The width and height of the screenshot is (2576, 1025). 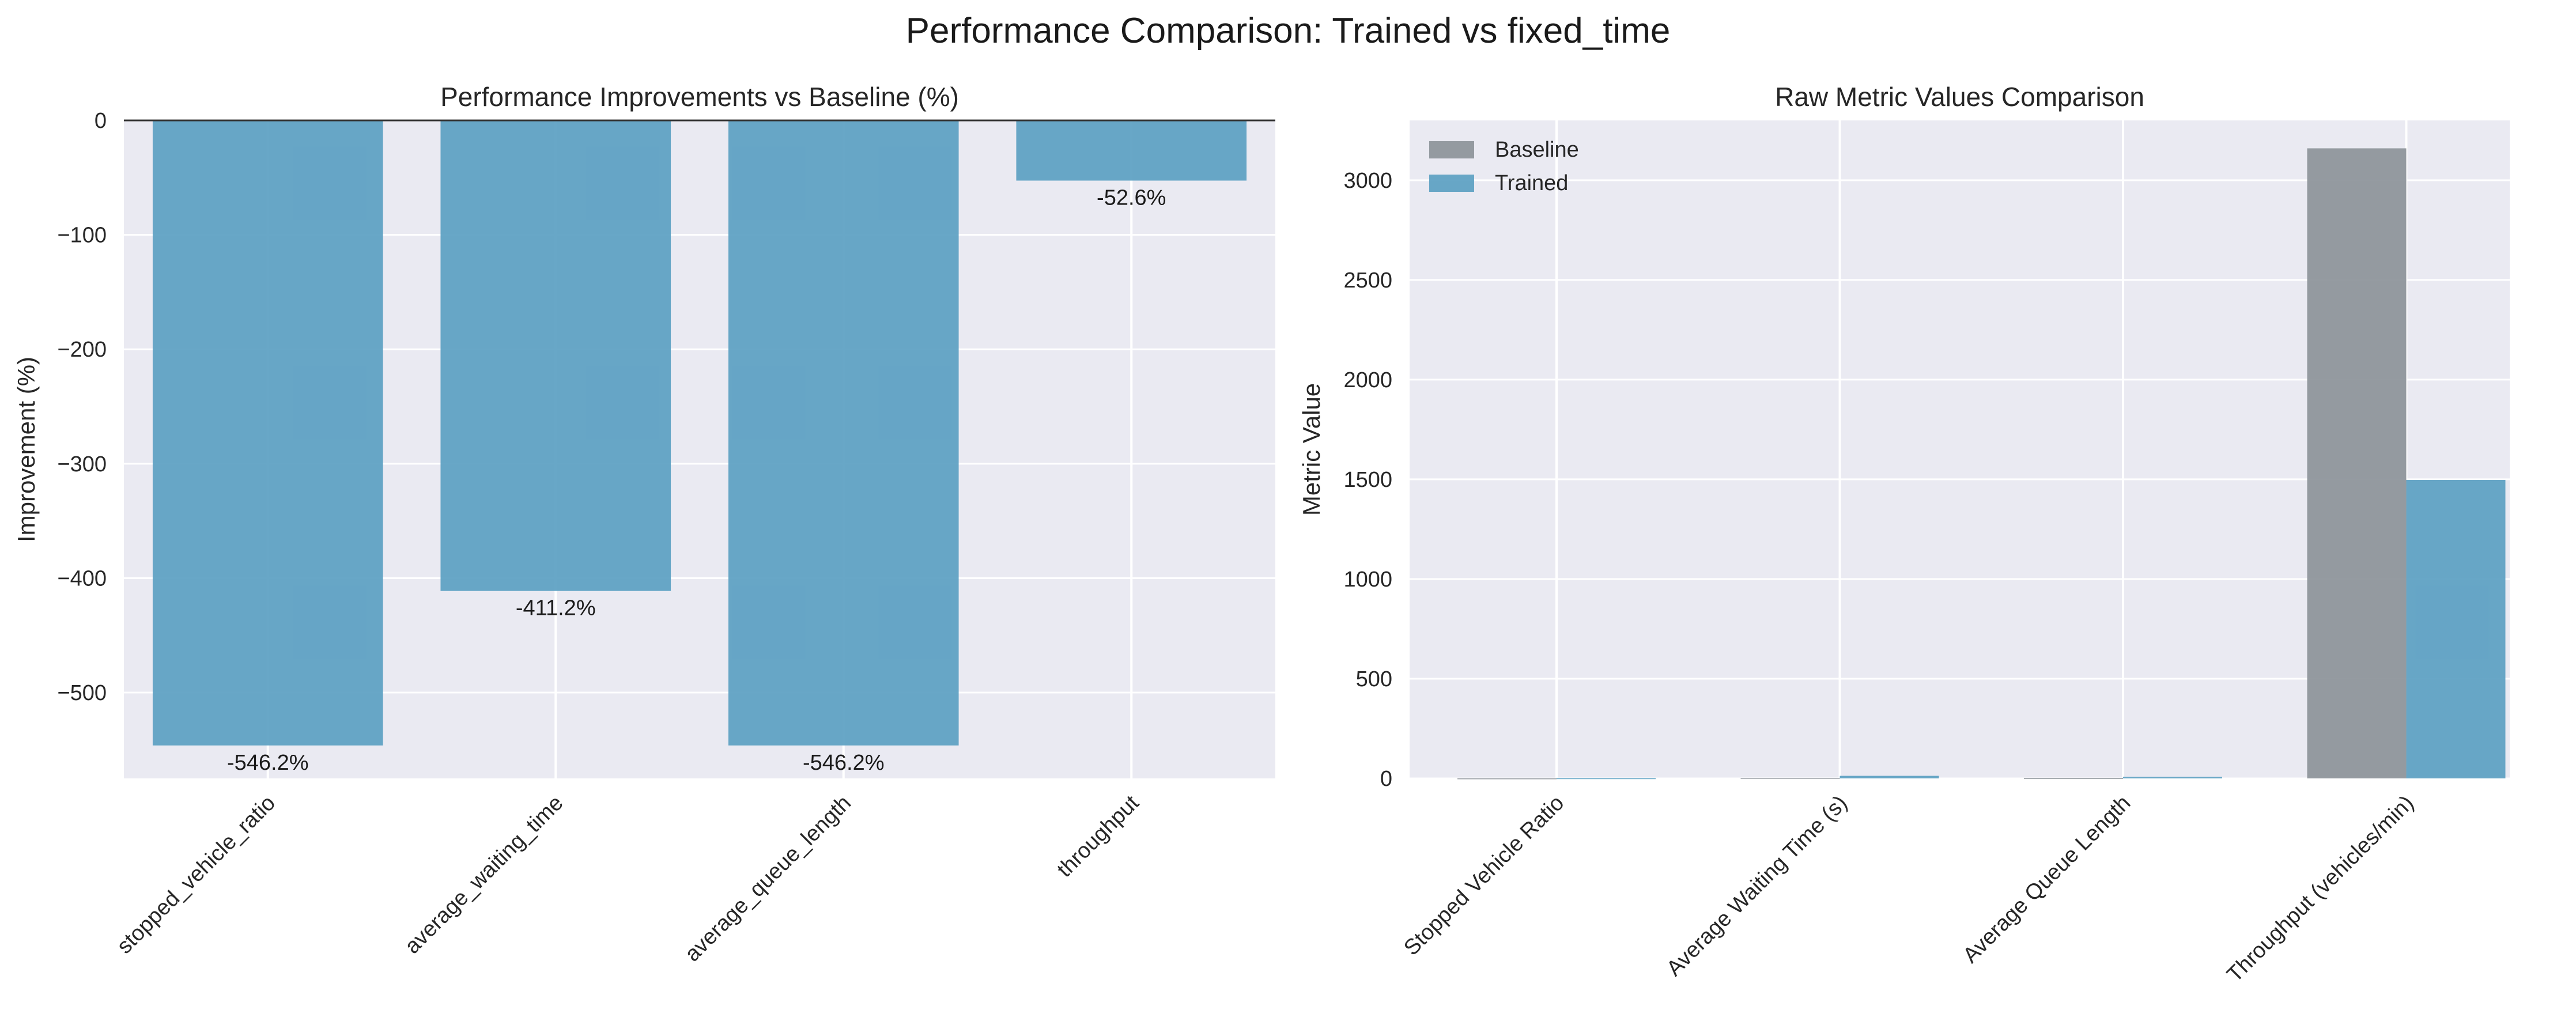 I want to click on y-tick-label-left: −300, so click(x=82, y=464).